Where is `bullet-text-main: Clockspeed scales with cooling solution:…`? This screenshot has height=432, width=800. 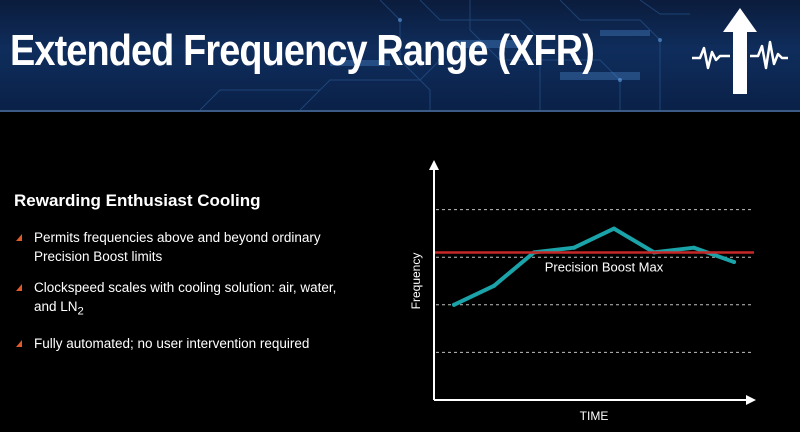
bullet-text-main: Clockspeed scales with cooling solution:… is located at coordinates (185, 297).